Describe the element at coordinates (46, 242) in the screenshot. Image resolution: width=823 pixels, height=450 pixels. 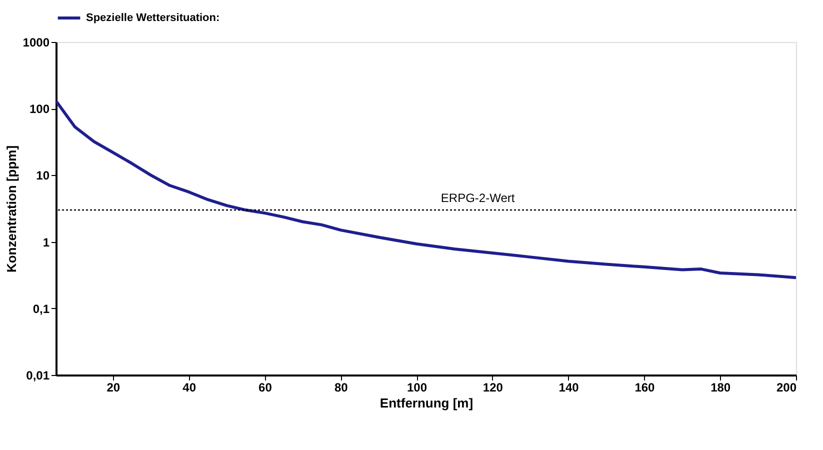
I see `y-tick-label: 1` at that location.